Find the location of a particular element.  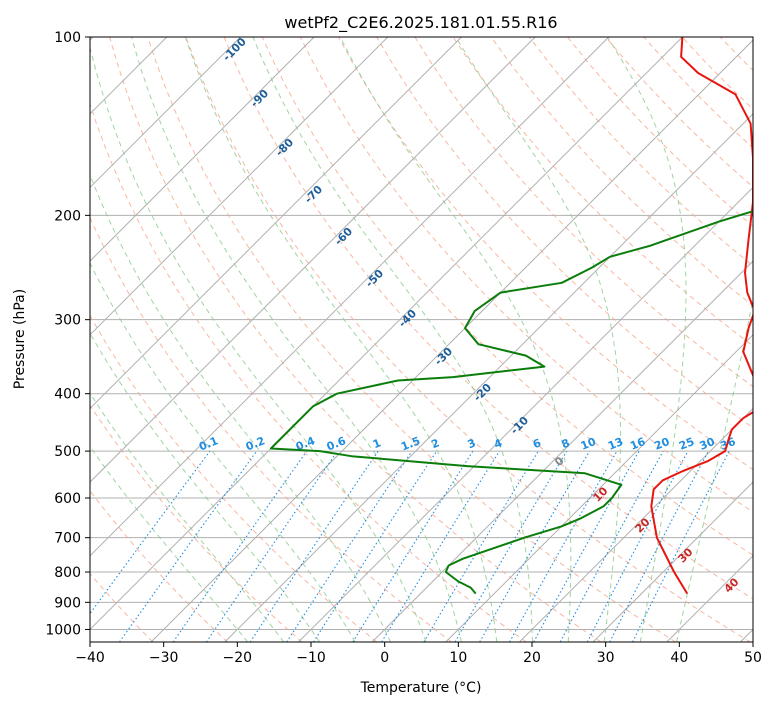

mixing-ratio-label: 3 is located at coordinates (472, 443).